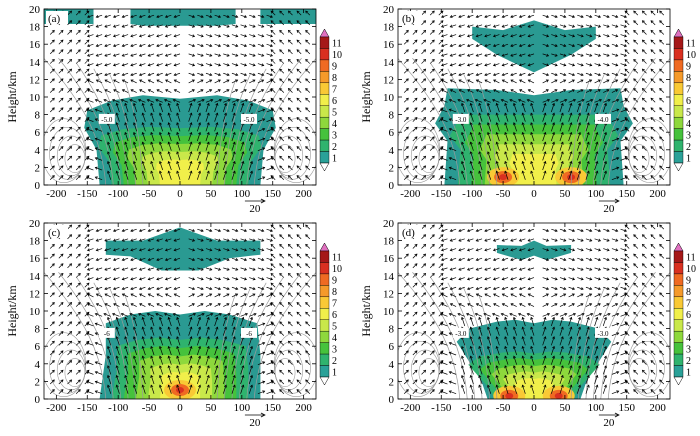 Image resolution: width=700 pixels, height=436 pixels. I want to click on panel-label-box, so click(411, 17).